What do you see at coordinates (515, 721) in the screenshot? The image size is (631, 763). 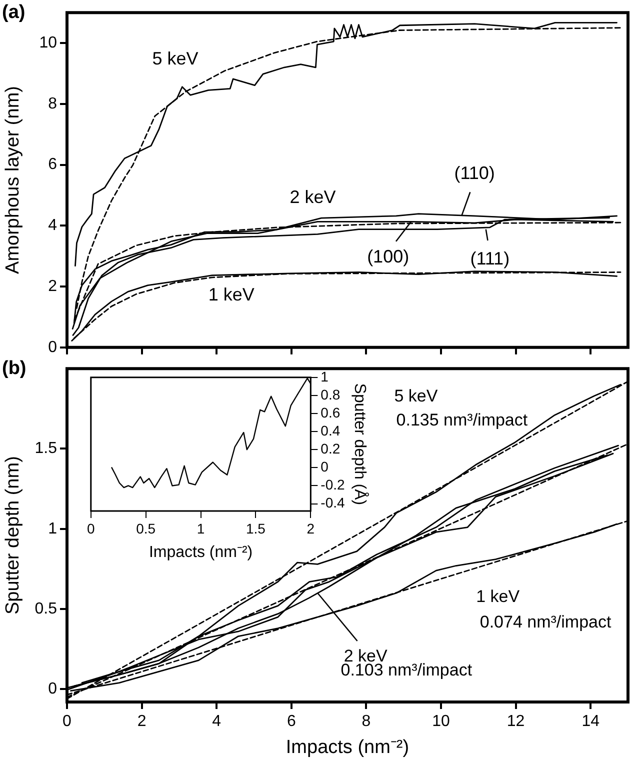 I see `x-tick-label: 12` at bounding box center [515, 721].